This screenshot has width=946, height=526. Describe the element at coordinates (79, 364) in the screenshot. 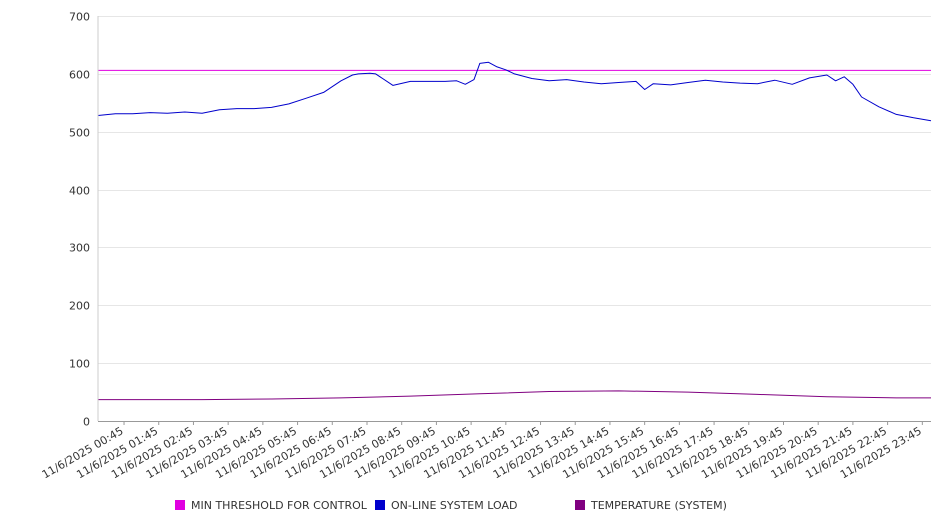

I see `y-tick-label: 100` at that location.